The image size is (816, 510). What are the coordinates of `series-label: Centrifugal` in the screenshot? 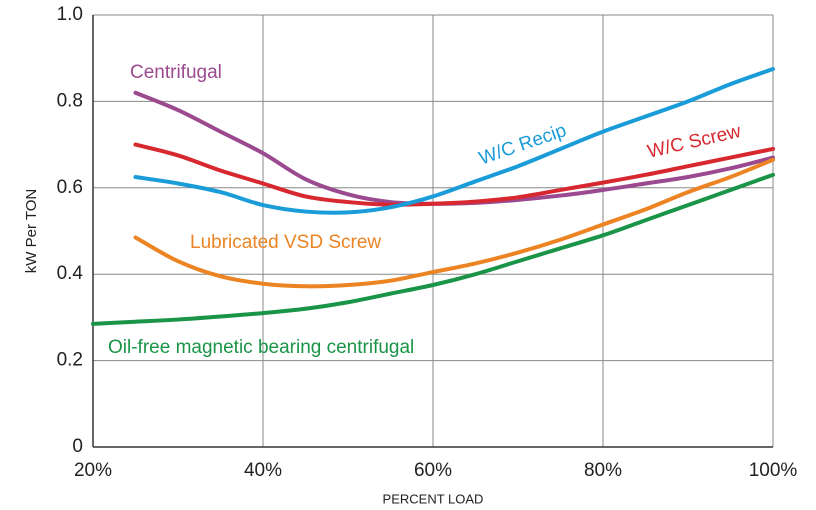 It's located at (176, 72).